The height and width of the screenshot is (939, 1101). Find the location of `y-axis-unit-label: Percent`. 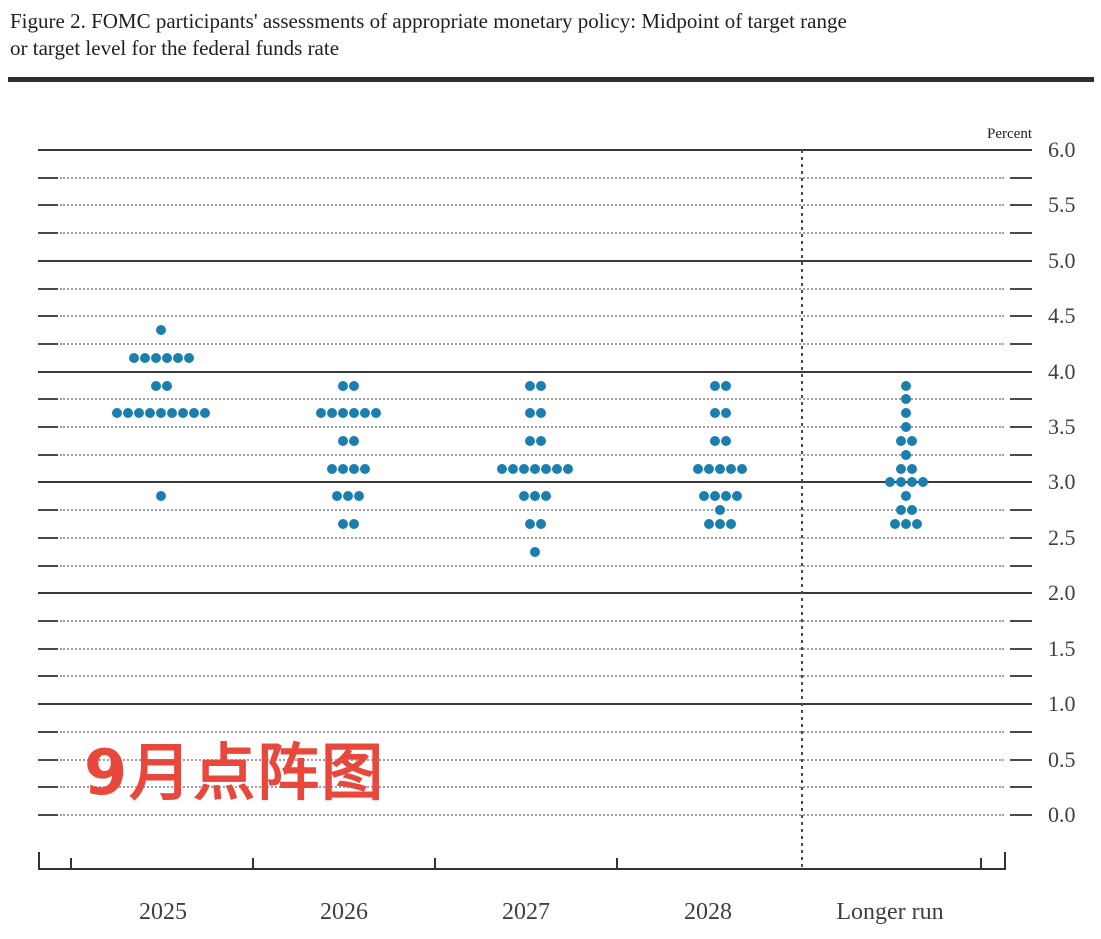

y-axis-unit-label: Percent is located at coordinates (1009, 134).